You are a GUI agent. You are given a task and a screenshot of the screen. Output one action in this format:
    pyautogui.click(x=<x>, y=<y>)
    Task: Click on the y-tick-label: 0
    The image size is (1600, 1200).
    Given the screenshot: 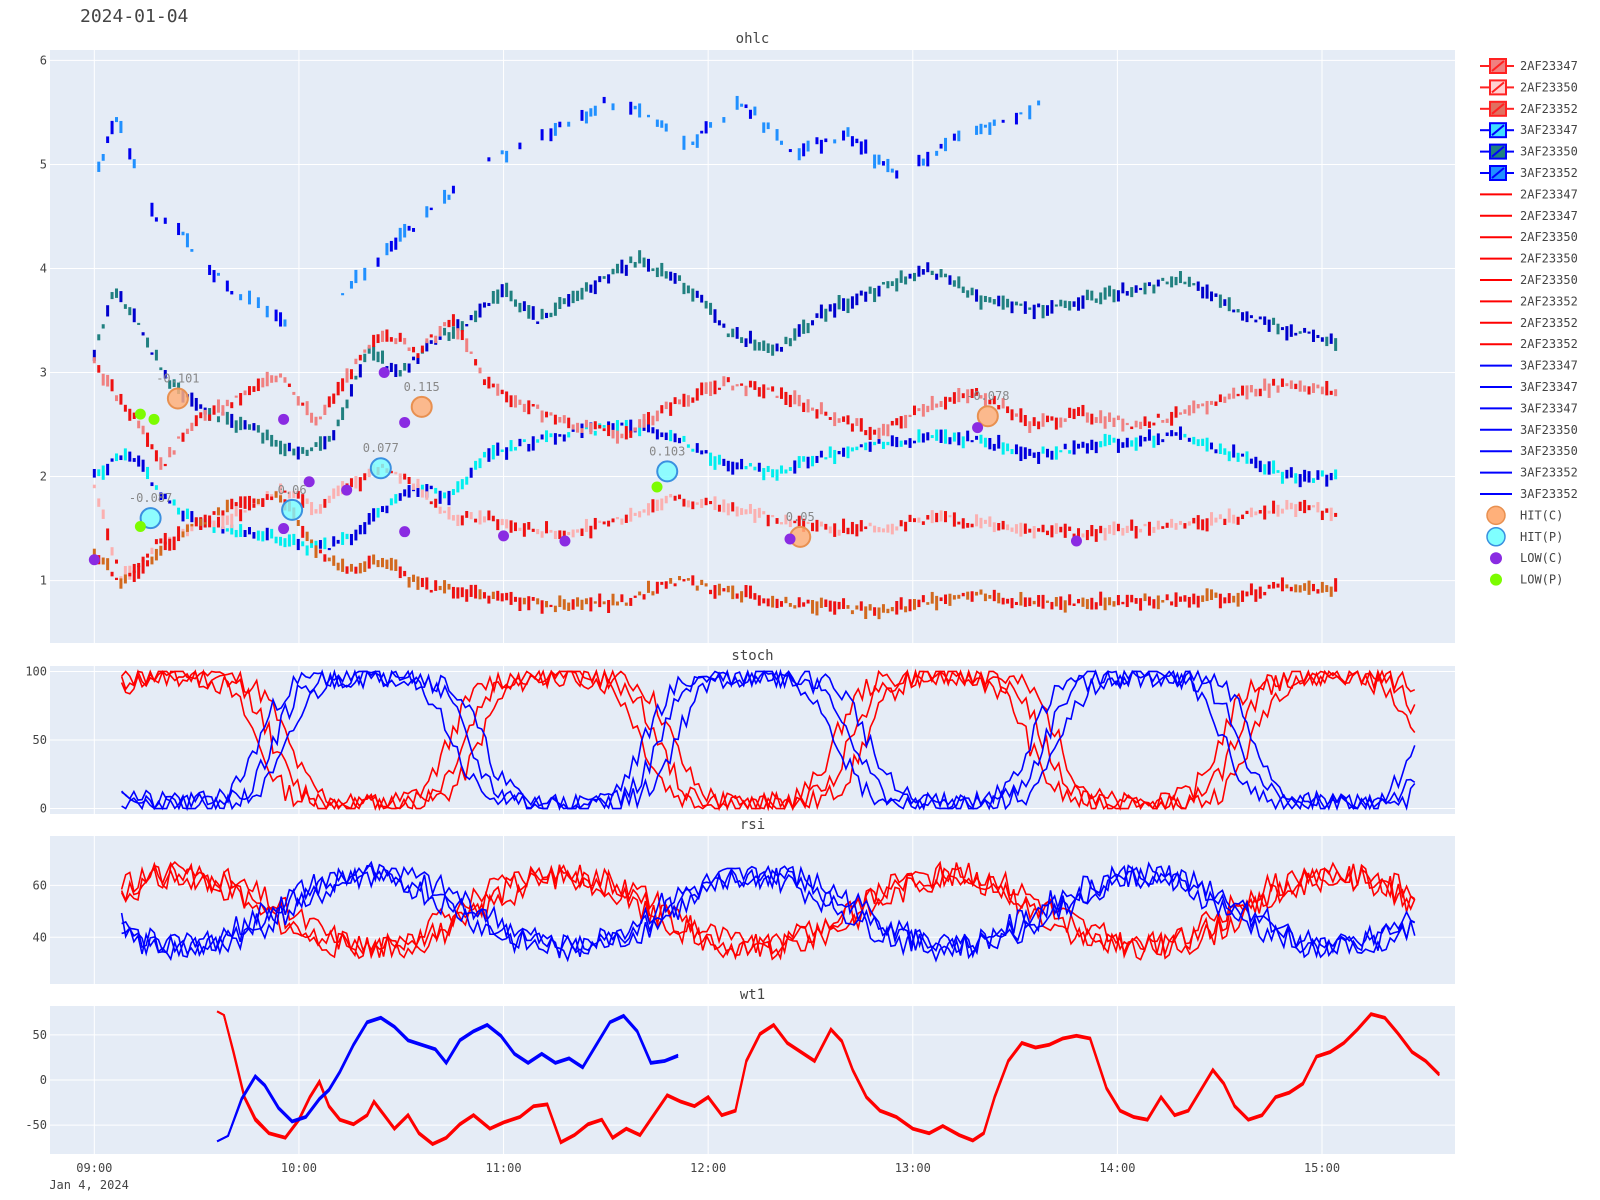 What is the action you would take?
    pyautogui.click(x=43, y=809)
    